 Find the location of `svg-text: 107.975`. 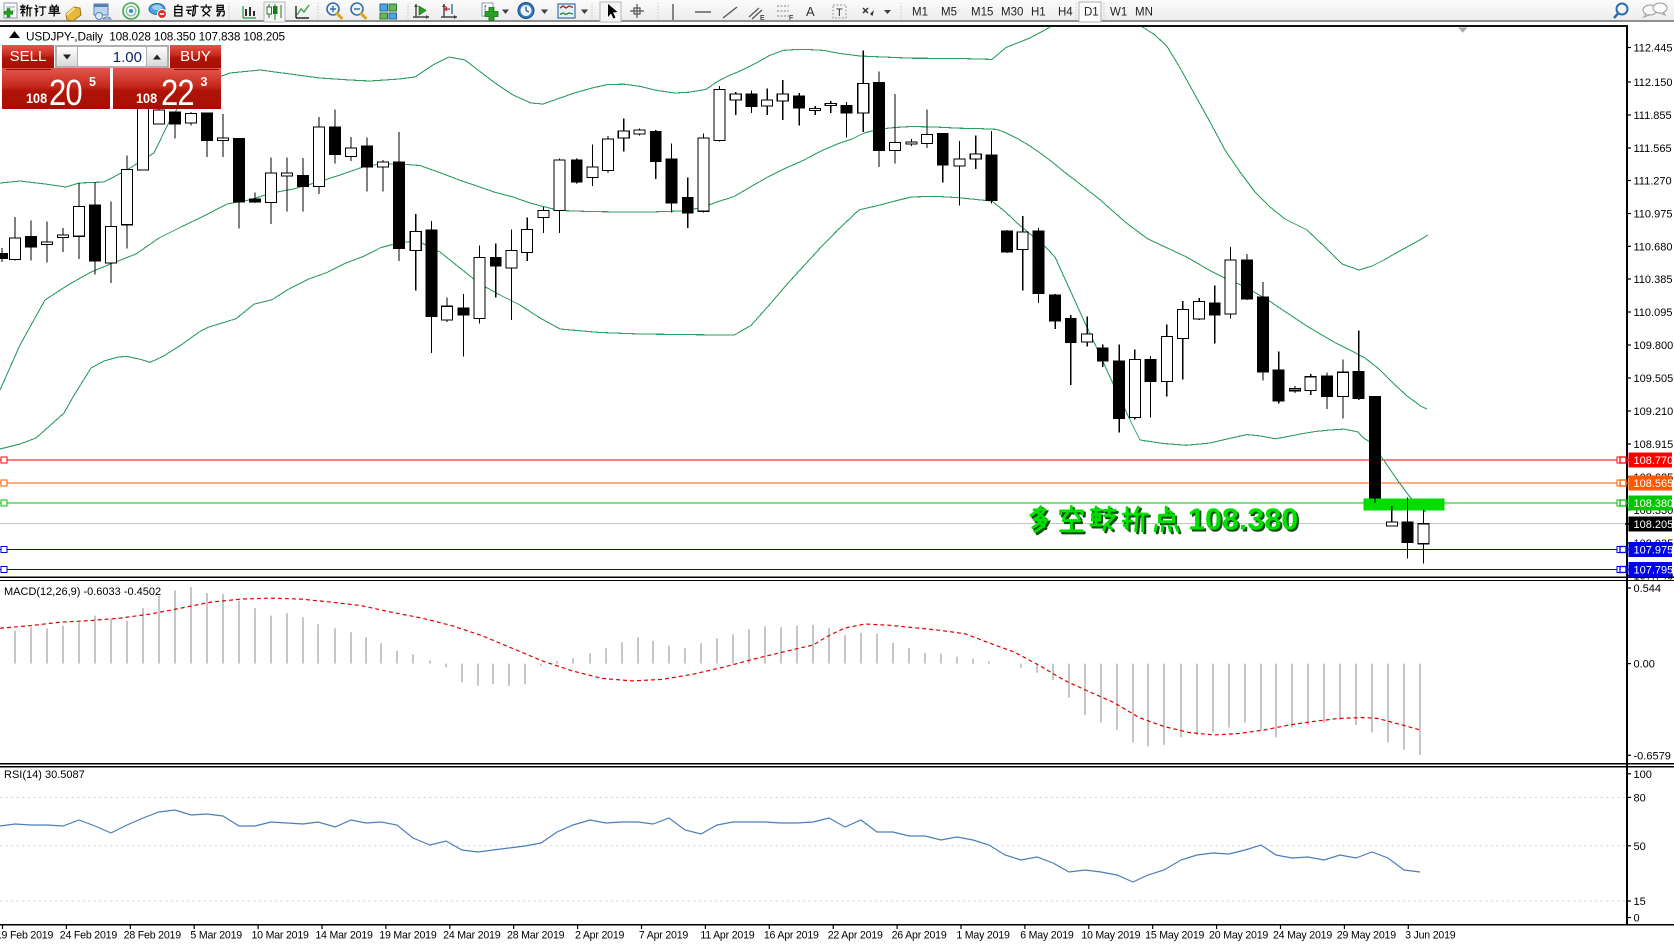

svg-text: 107.975 is located at coordinates (1654, 551).